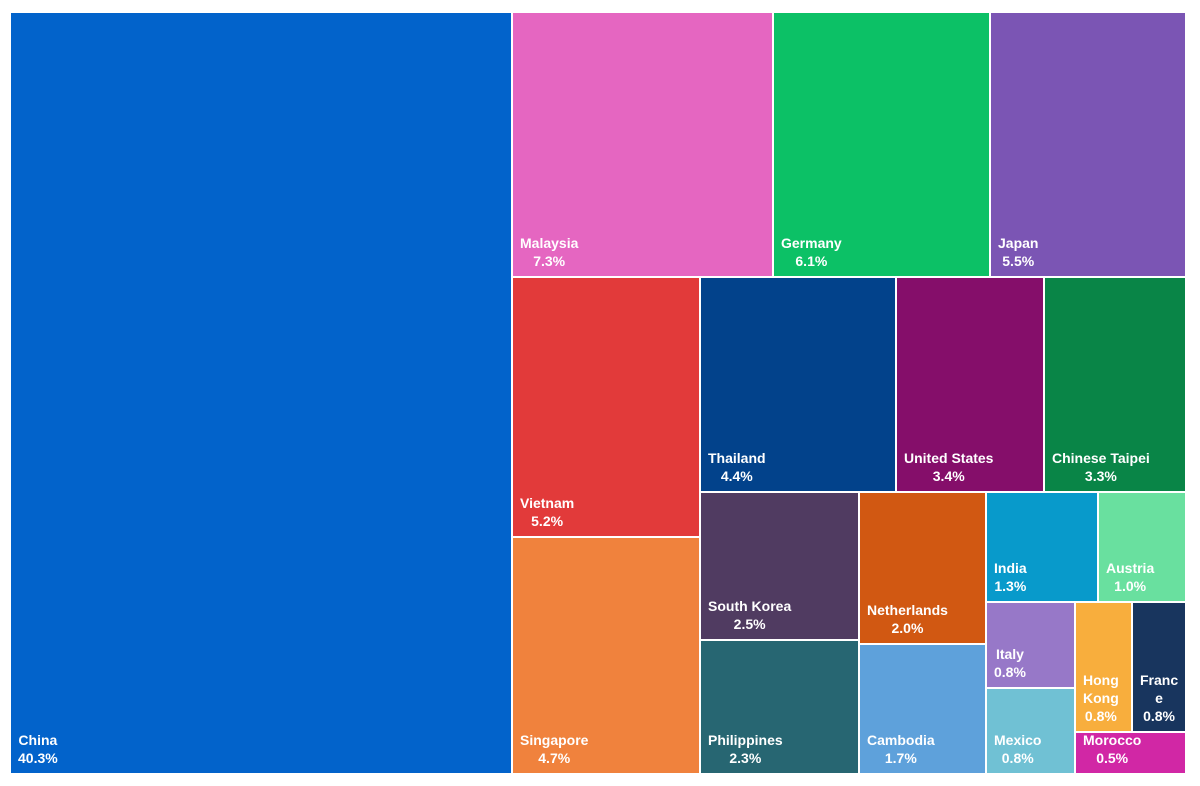 The image size is (1200, 786). What do you see at coordinates (1112, 758) in the screenshot?
I see `tile-value: 0.5%` at bounding box center [1112, 758].